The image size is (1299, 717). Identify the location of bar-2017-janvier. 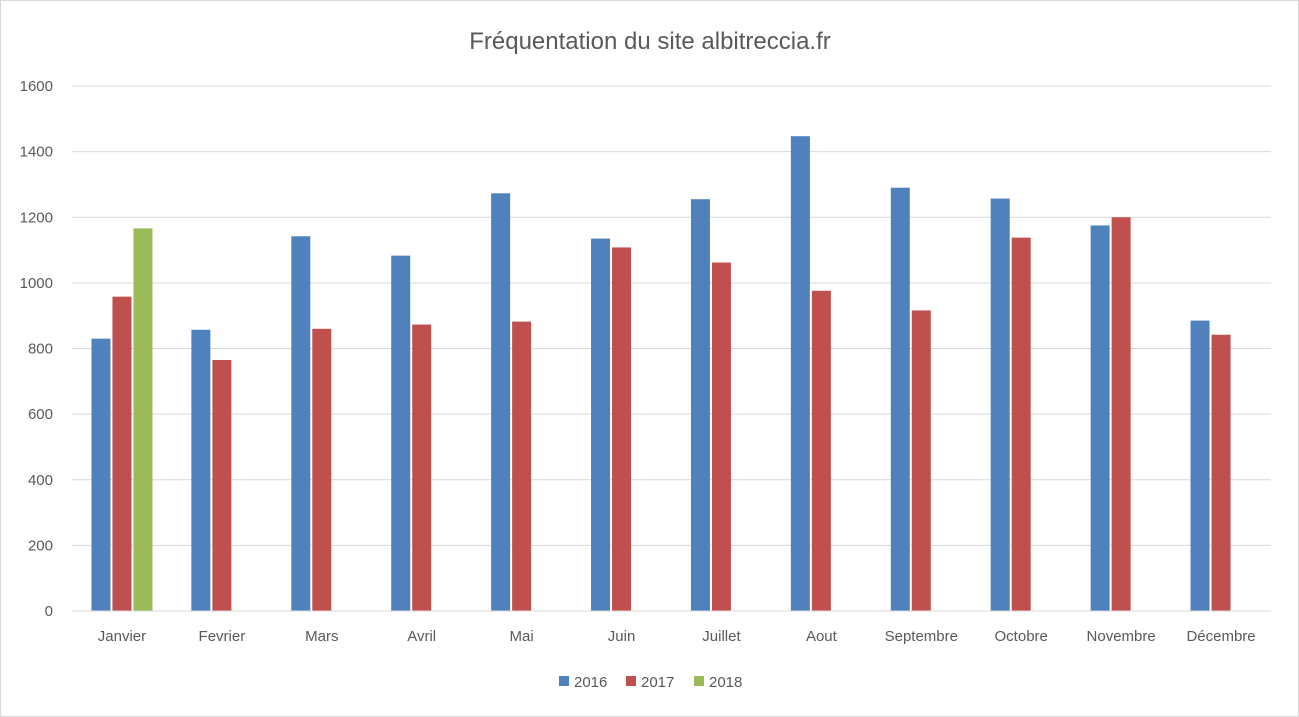
(122, 453).